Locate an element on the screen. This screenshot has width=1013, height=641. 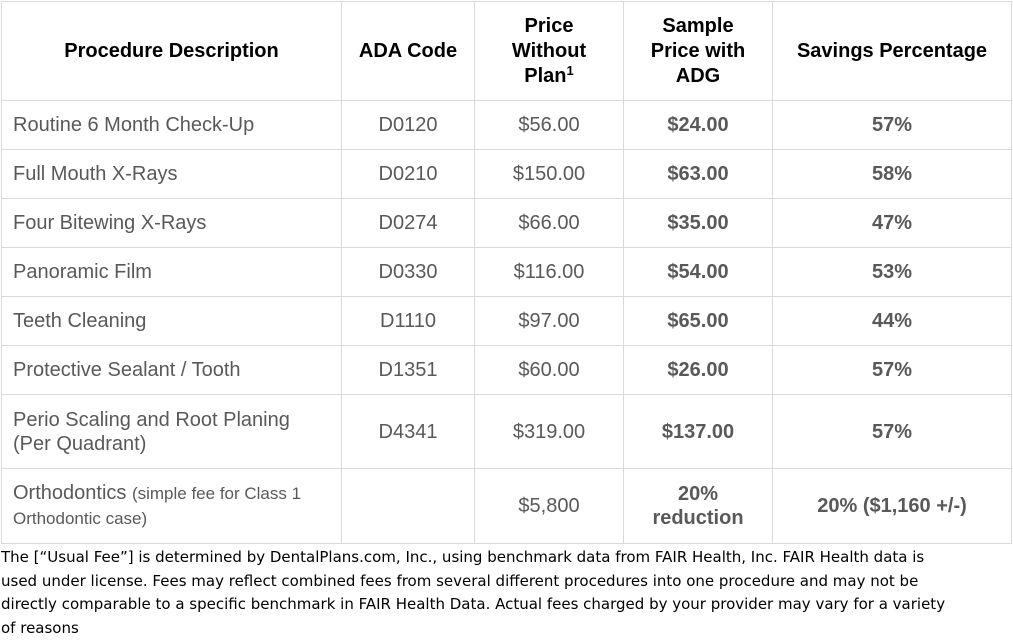
procedure-description-line2: (Per Quadrant) is located at coordinates (80, 443).